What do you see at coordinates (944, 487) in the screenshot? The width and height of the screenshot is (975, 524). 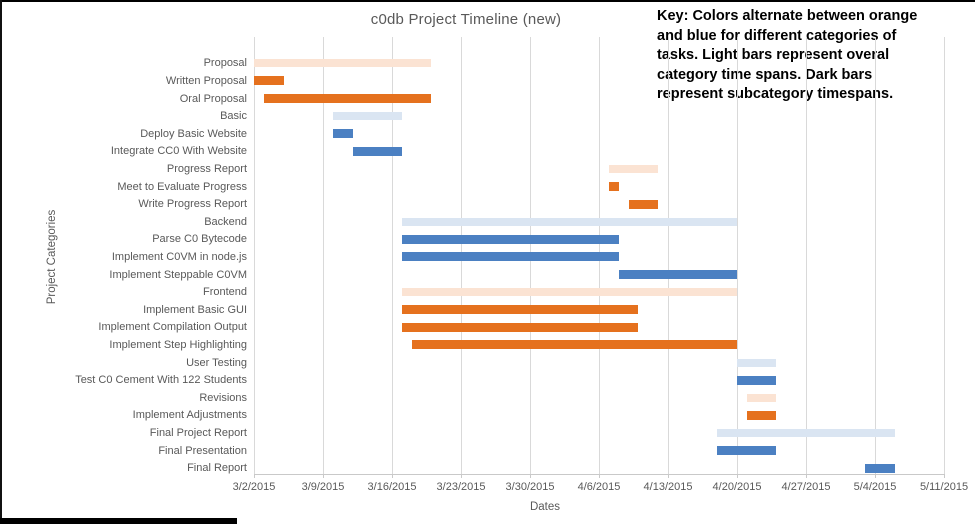 I see `date-tick-label: 5/11/2015` at bounding box center [944, 487].